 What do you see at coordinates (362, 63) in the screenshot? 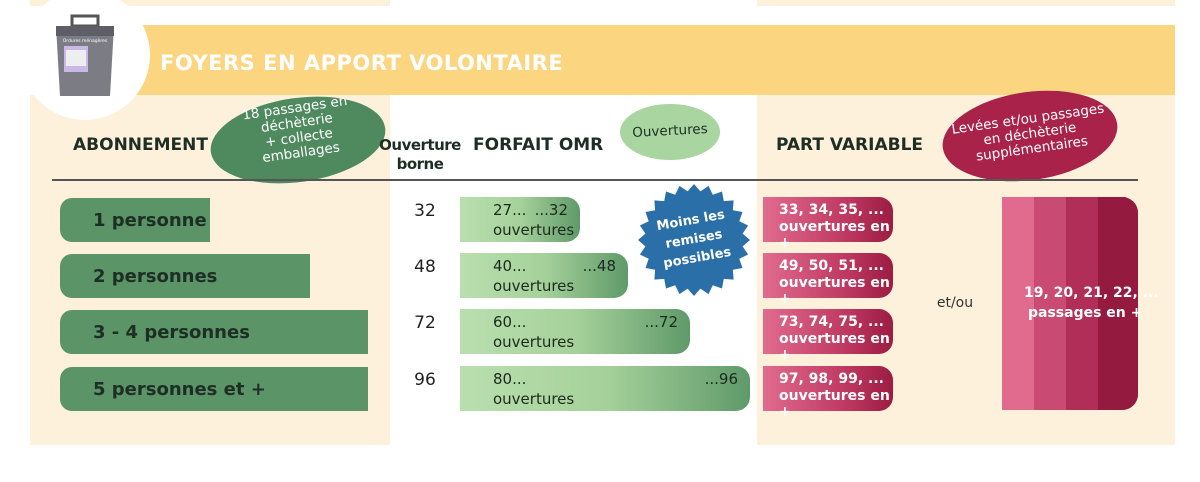
I see `header-title: FOYERS EN APPORT VOLONTAIRE` at bounding box center [362, 63].